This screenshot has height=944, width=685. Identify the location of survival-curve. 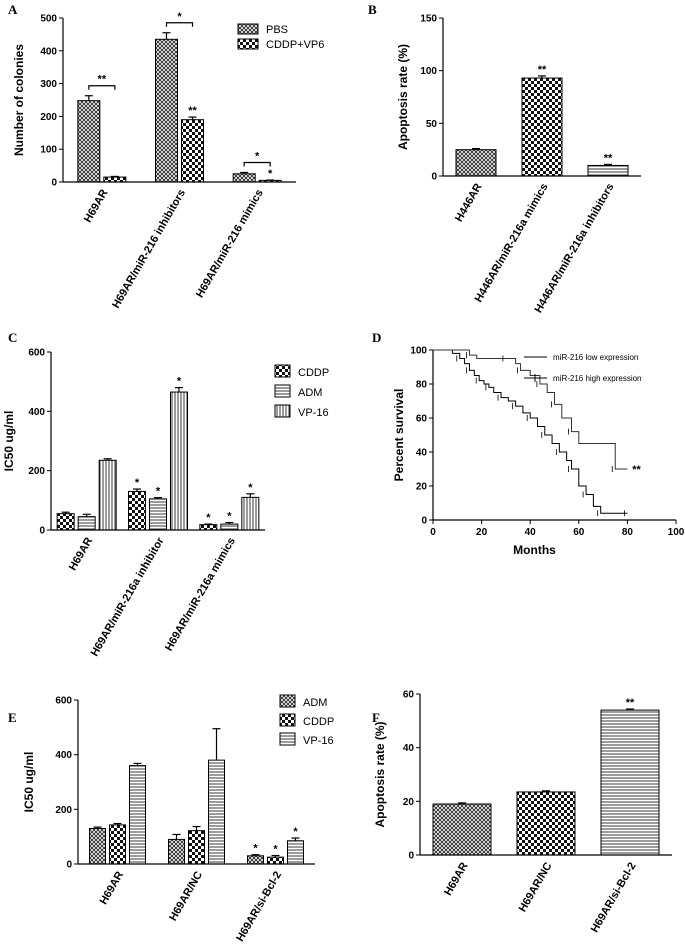
(530, 409).